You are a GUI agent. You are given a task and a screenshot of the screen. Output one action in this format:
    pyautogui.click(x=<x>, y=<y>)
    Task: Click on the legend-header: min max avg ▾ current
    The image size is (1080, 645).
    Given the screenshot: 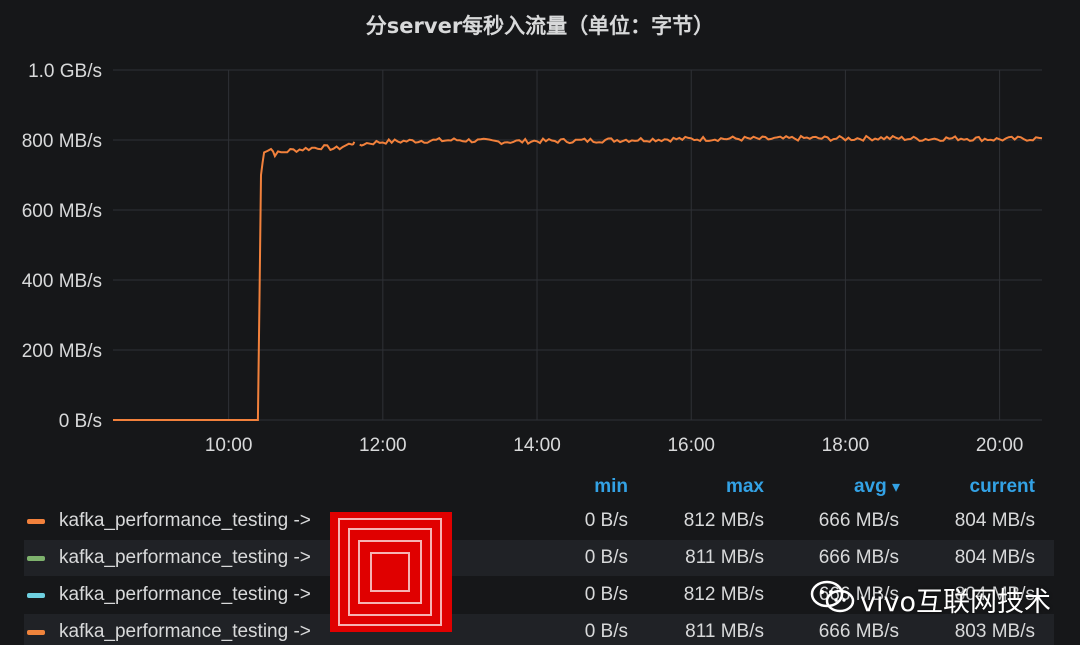 What is the action you would take?
    pyautogui.click(x=540, y=488)
    